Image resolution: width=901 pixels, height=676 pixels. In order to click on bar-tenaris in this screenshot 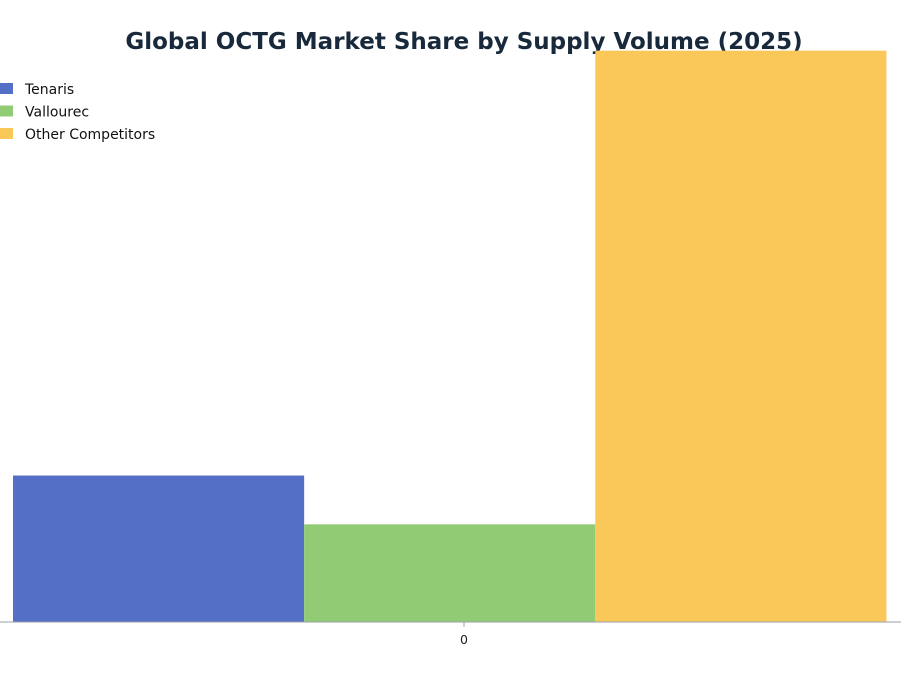, I will do `click(159, 548)`.